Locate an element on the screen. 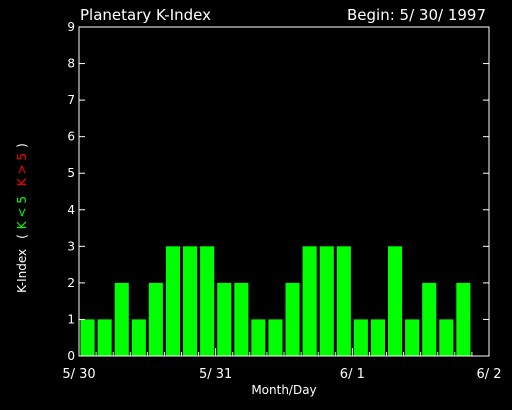  begin-date: Begin: 5/ 30/ 1997 is located at coordinates (416, 15).